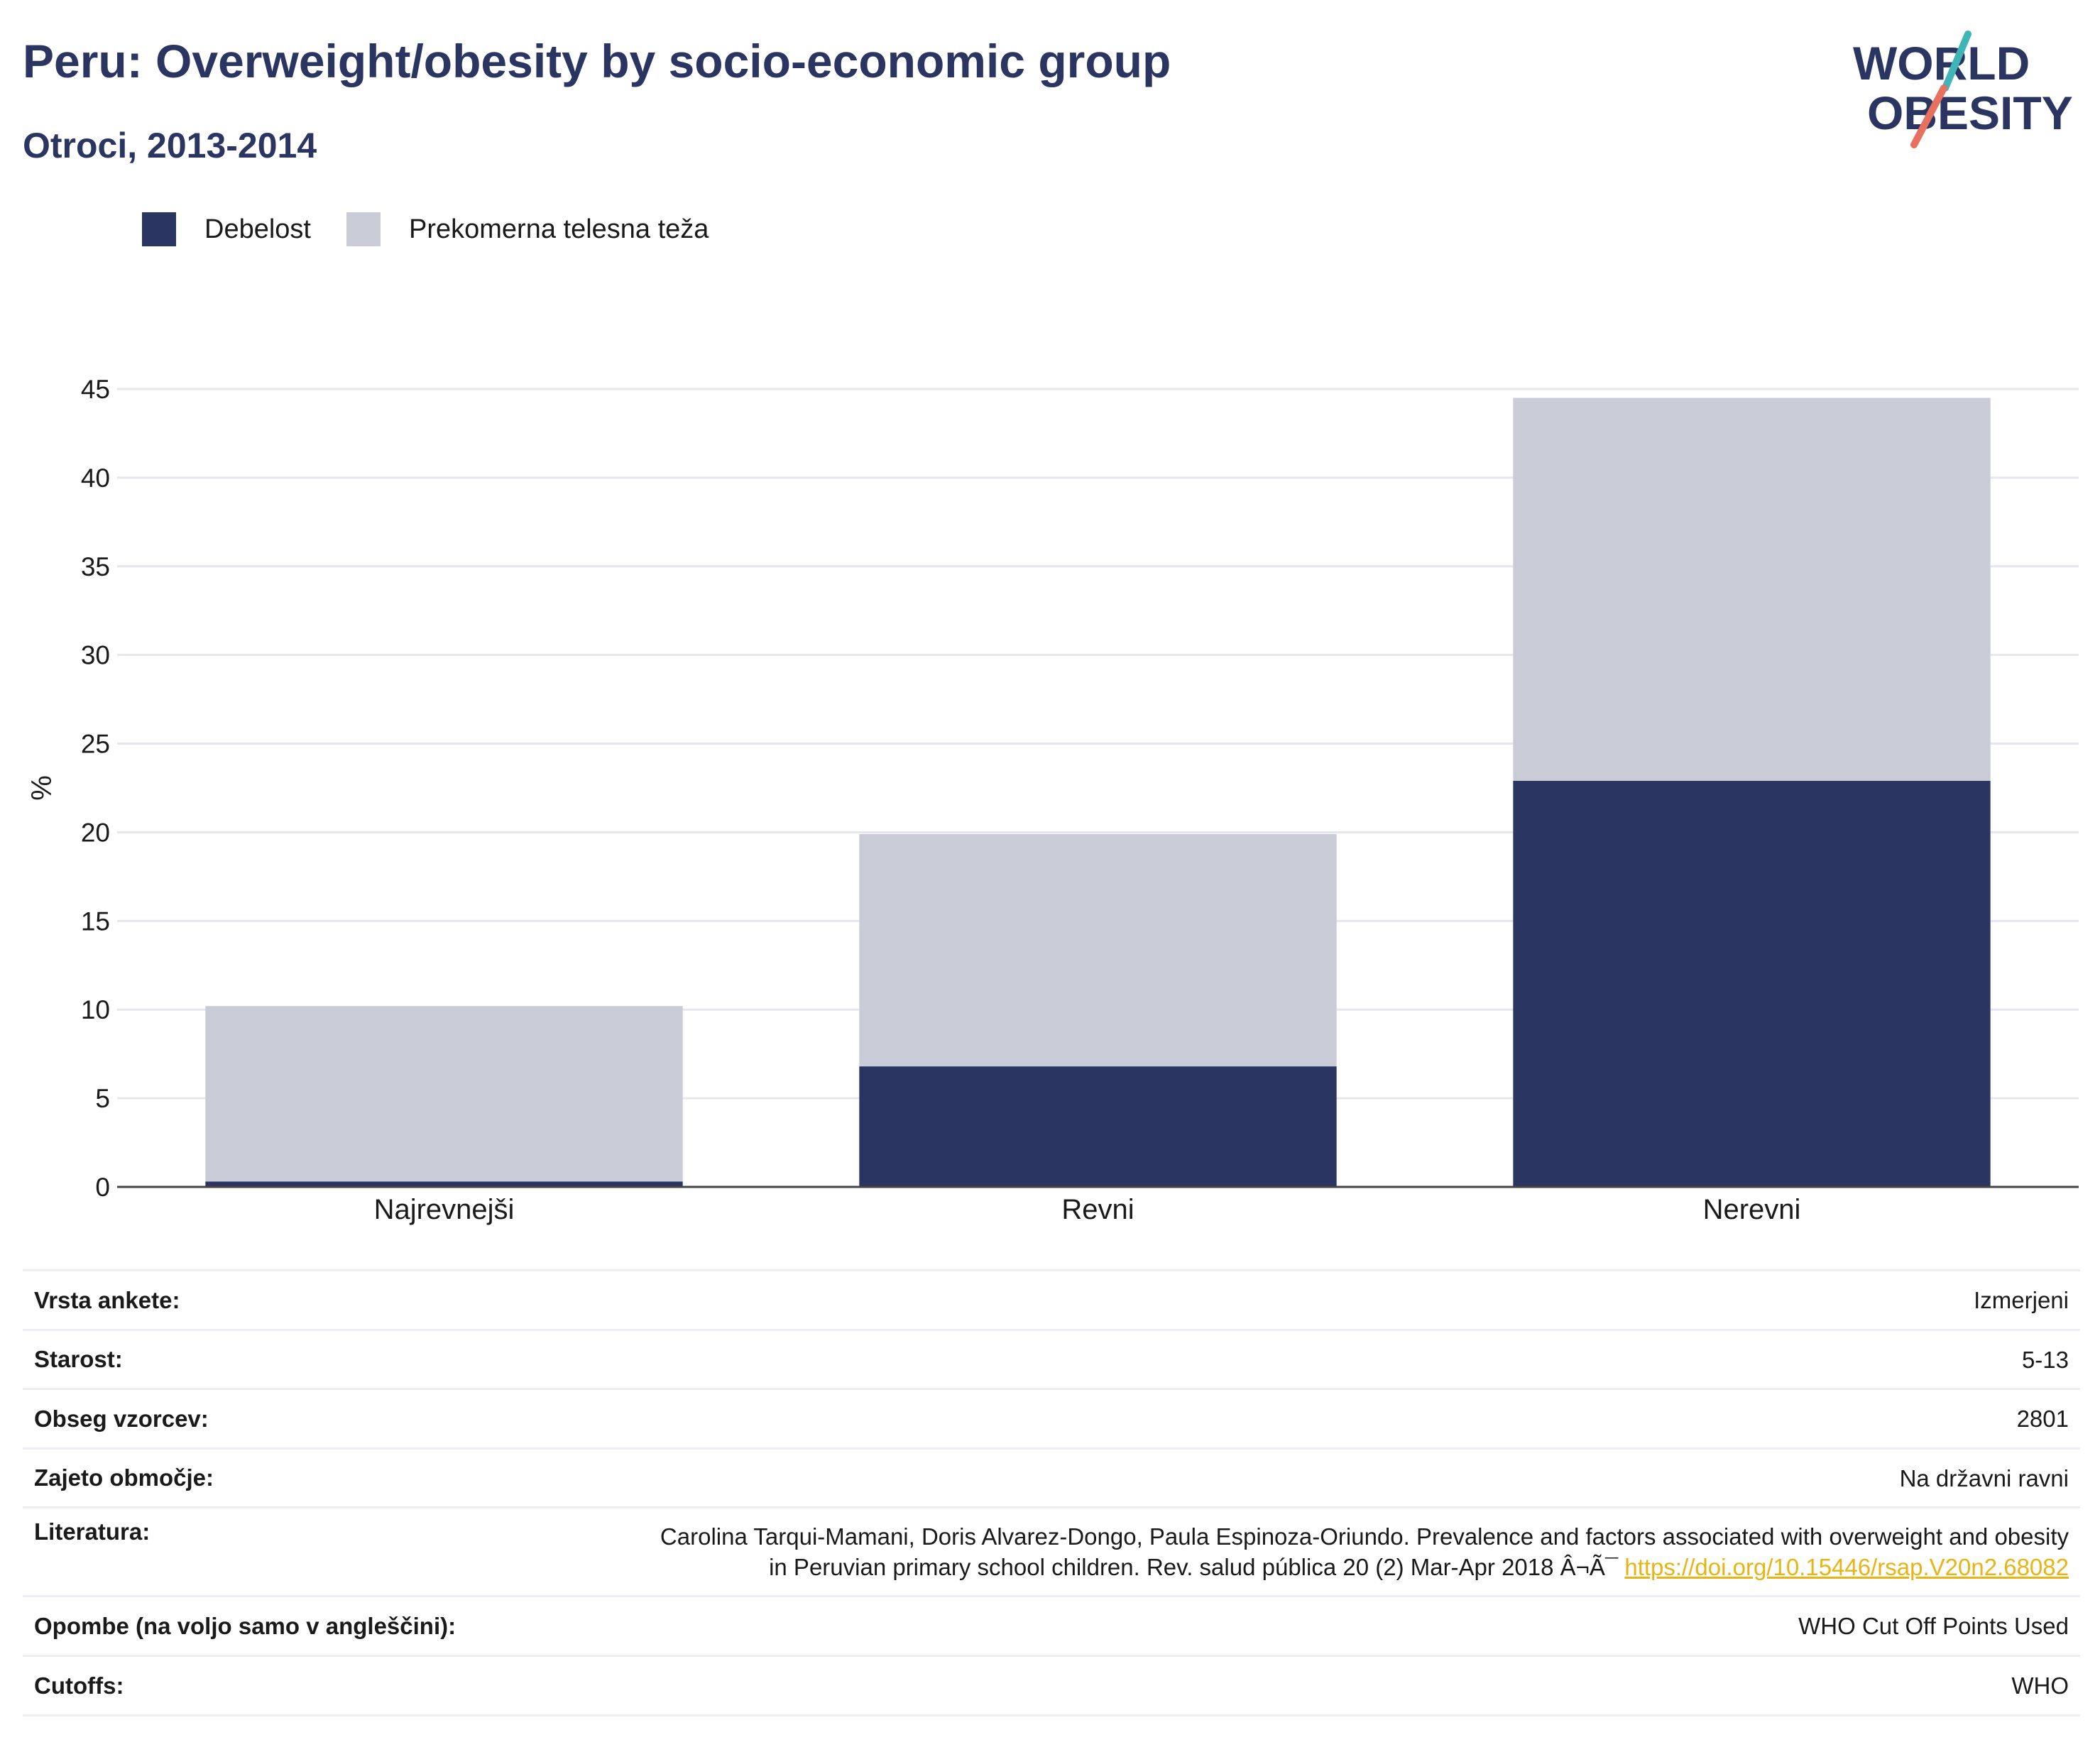 The height and width of the screenshot is (1747, 2100). What do you see at coordinates (42, 788) in the screenshot?
I see `y-axis-label: %` at bounding box center [42, 788].